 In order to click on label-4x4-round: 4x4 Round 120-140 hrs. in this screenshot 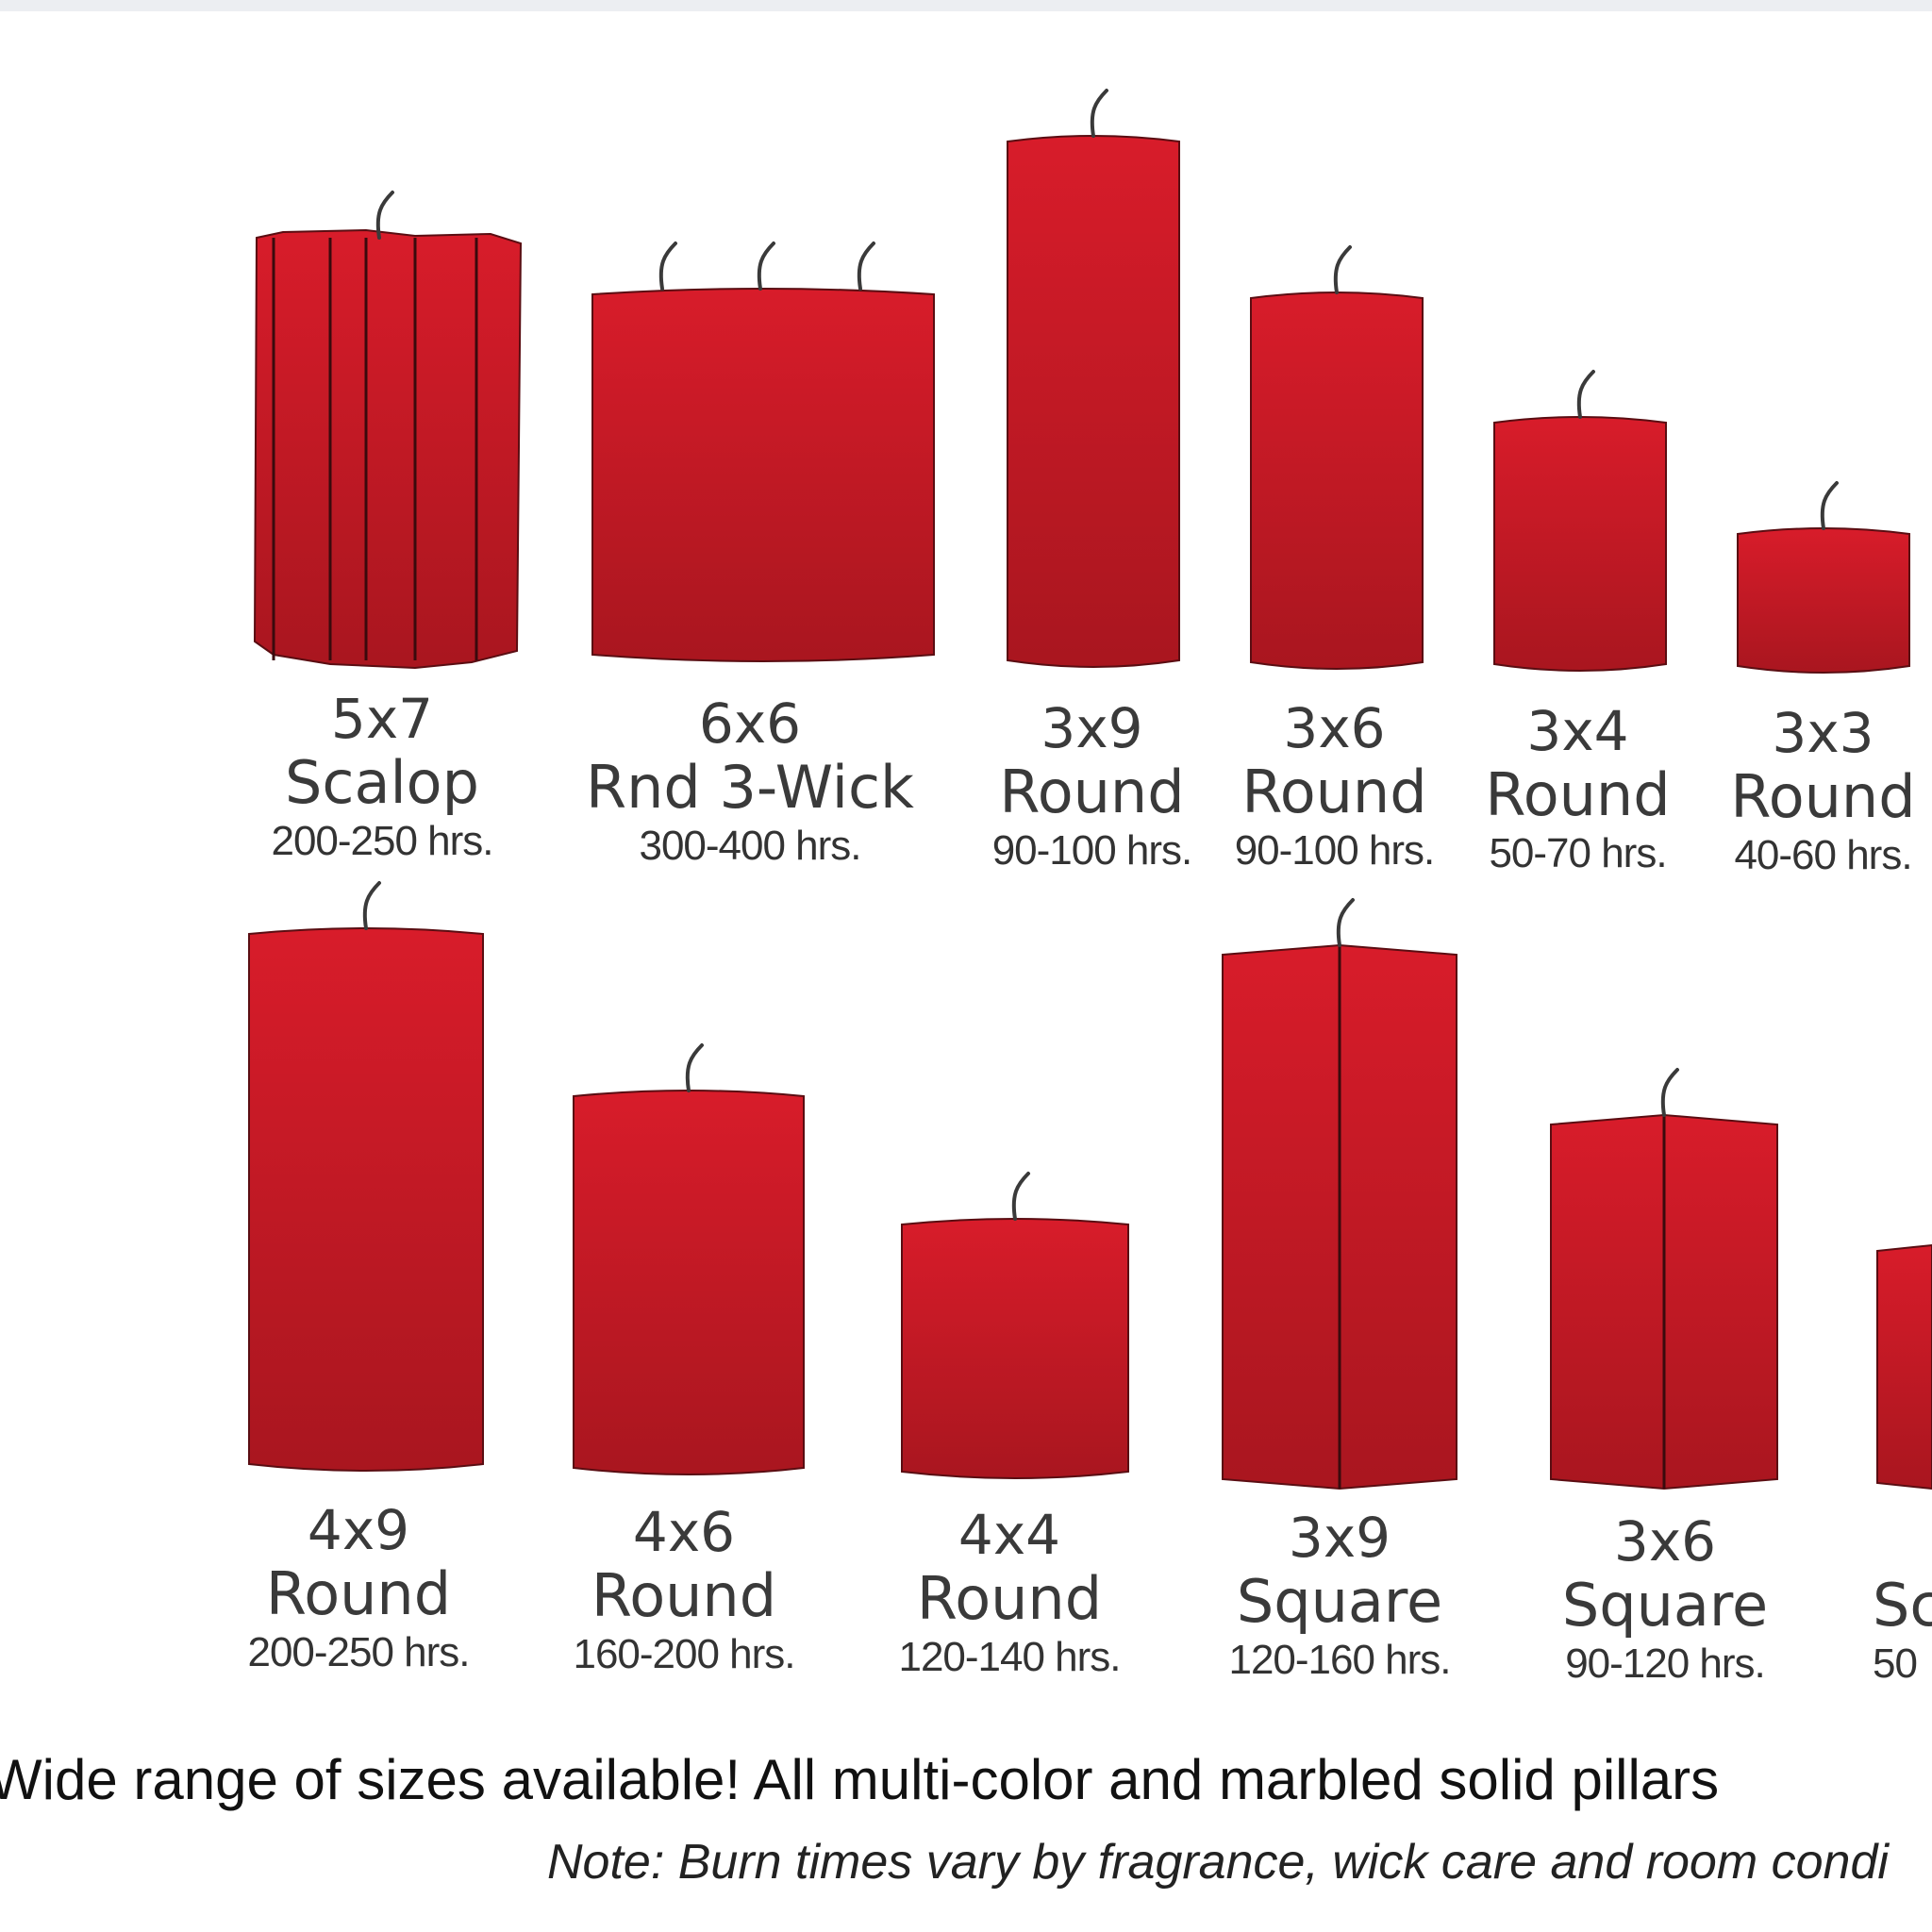, I will do `click(1010, 1594)`.